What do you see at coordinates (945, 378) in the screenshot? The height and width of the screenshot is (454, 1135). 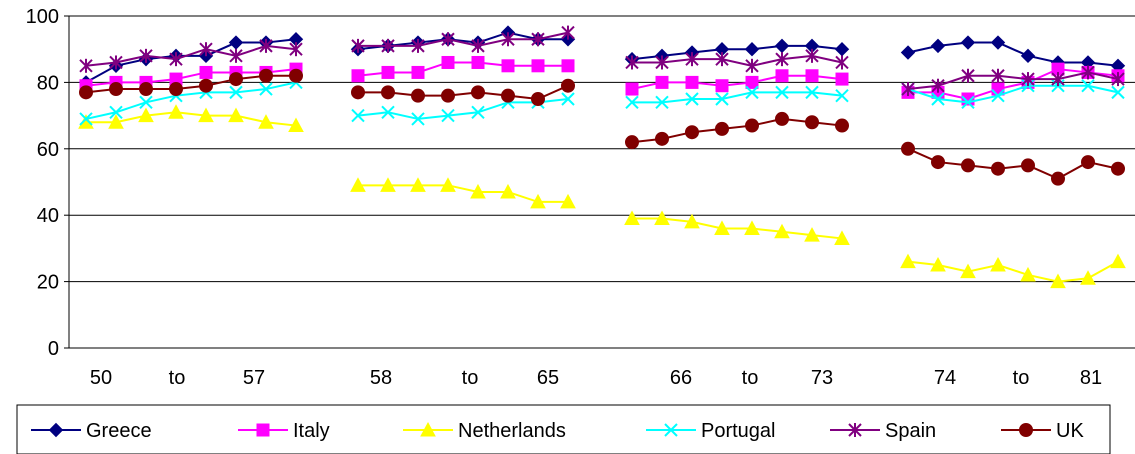 I see `x-tick-label: 74` at bounding box center [945, 378].